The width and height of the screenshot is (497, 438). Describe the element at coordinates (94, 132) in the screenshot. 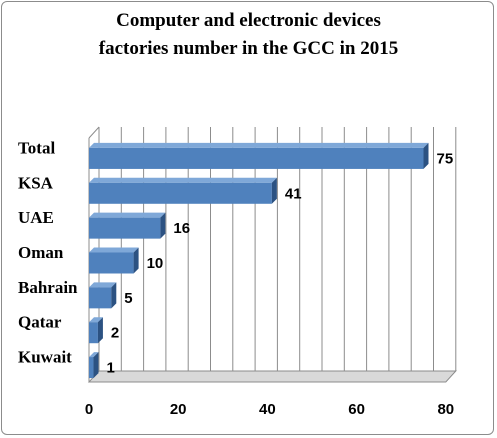

I see `axis-depth-line` at that location.